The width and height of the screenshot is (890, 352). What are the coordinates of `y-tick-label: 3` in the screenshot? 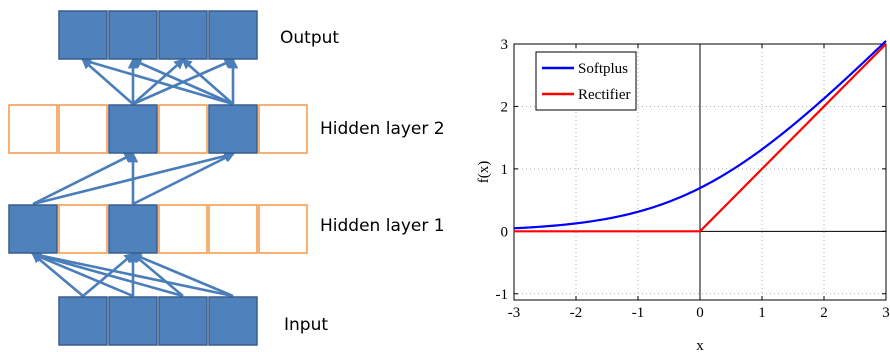 It's located at (505, 45).